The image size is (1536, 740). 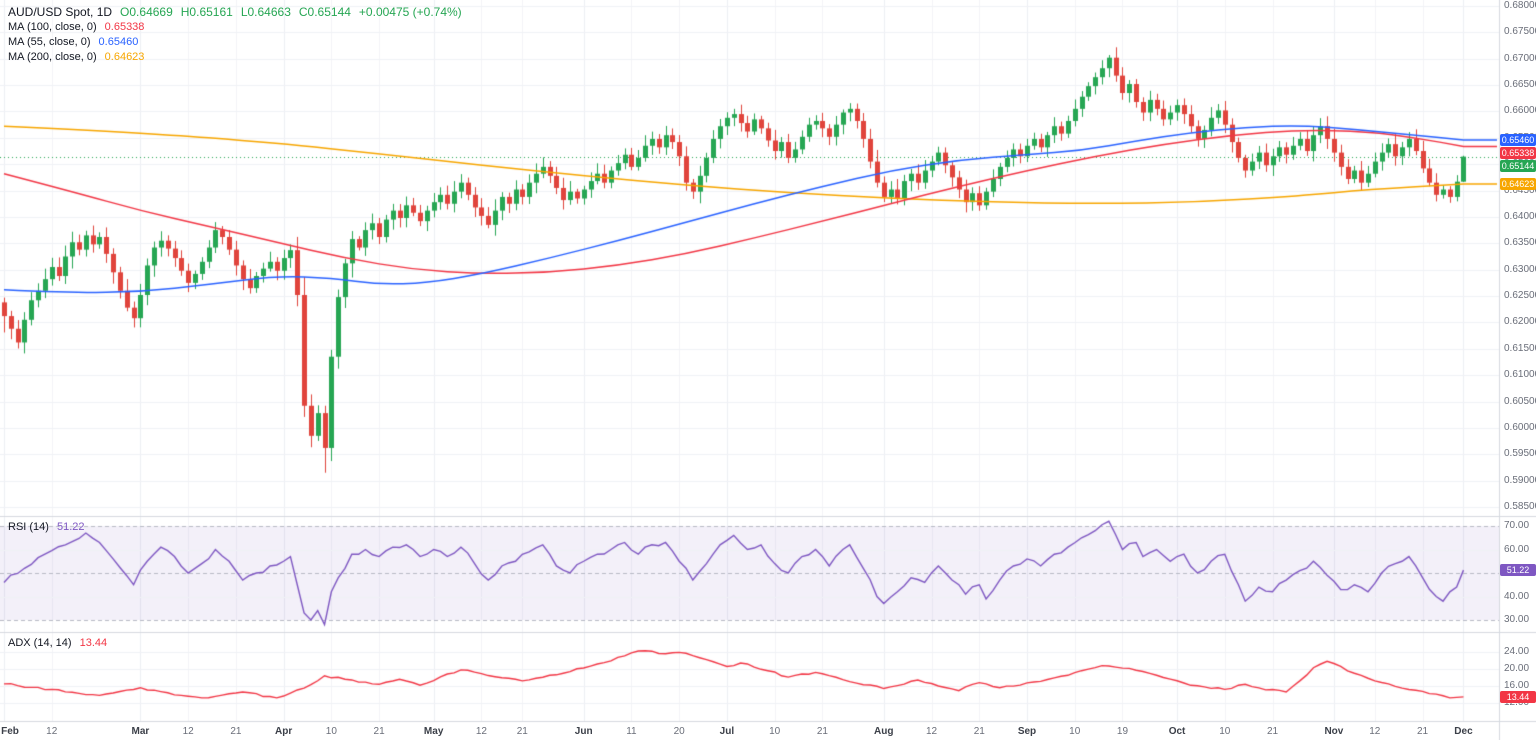 What do you see at coordinates (1518, 696) in the screenshot?
I see `adx-value-badge: 13.44` at bounding box center [1518, 696].